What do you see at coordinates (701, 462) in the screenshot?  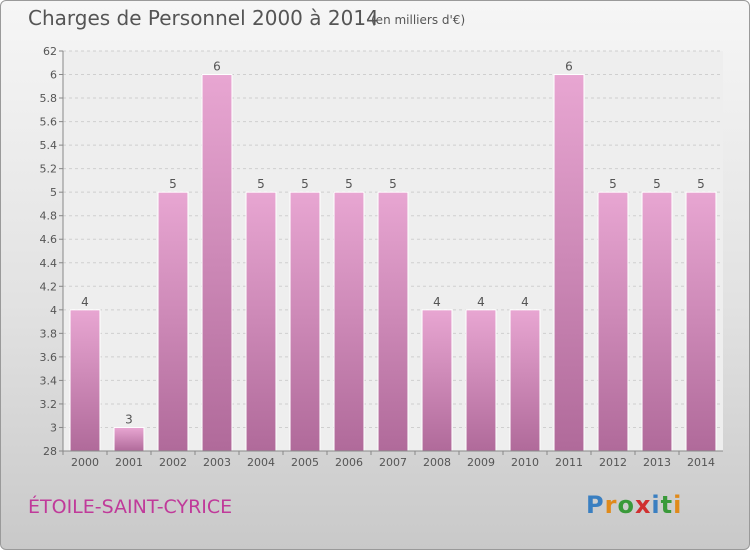 I see `x-tick-label: 2014` at bounding box center [701, 462].